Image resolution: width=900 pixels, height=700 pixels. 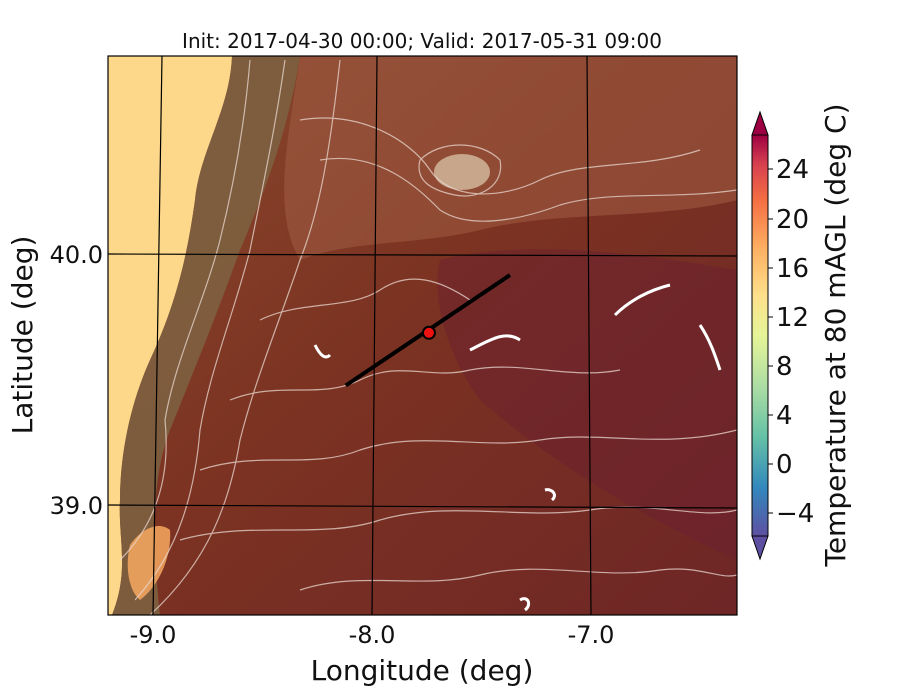 I want to click on colorbar-tick-label: 8, so click(x=784, y=367).